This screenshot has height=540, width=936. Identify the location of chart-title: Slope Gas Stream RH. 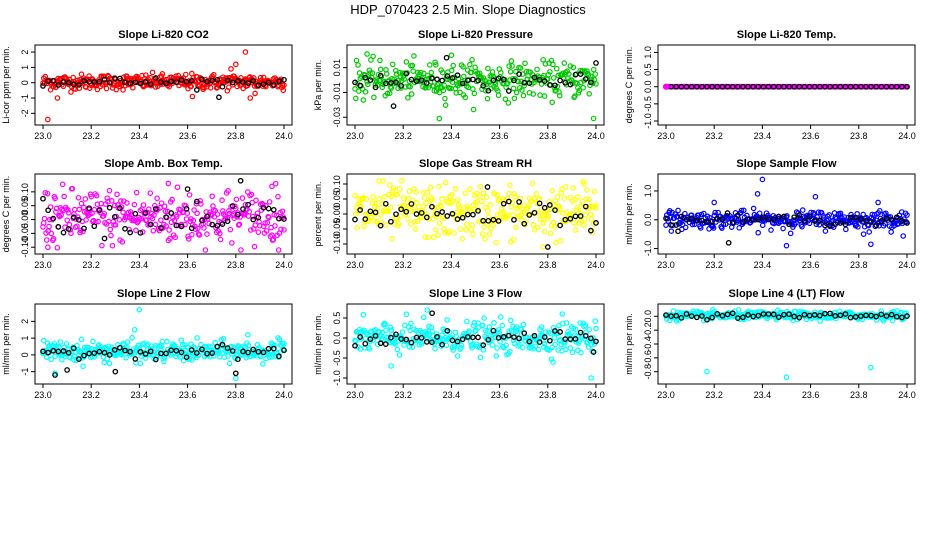
(475, 164).